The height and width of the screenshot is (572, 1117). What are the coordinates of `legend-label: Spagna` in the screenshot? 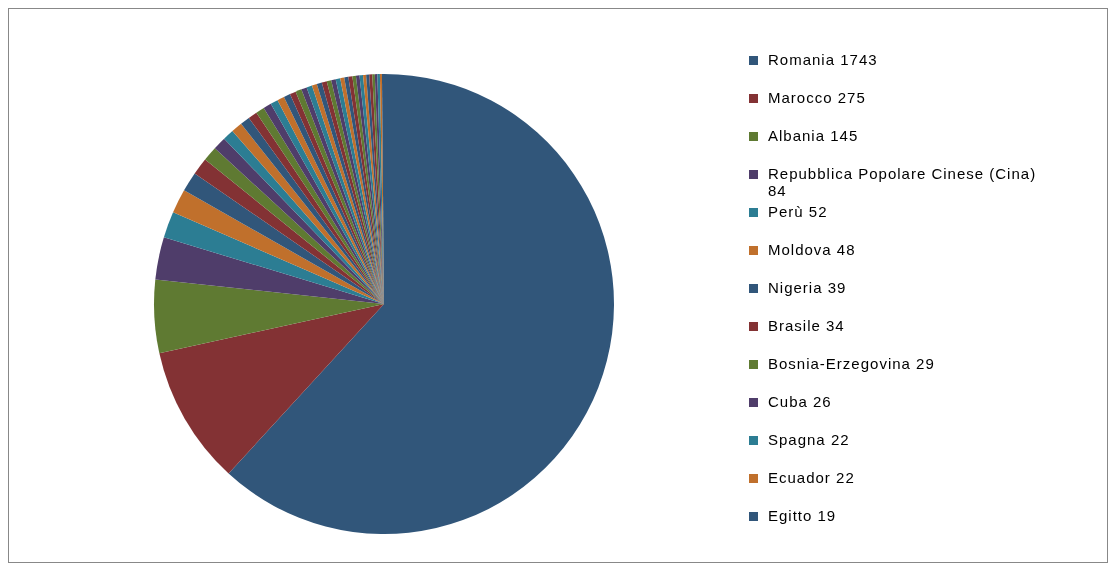 It's located at (797, 439).